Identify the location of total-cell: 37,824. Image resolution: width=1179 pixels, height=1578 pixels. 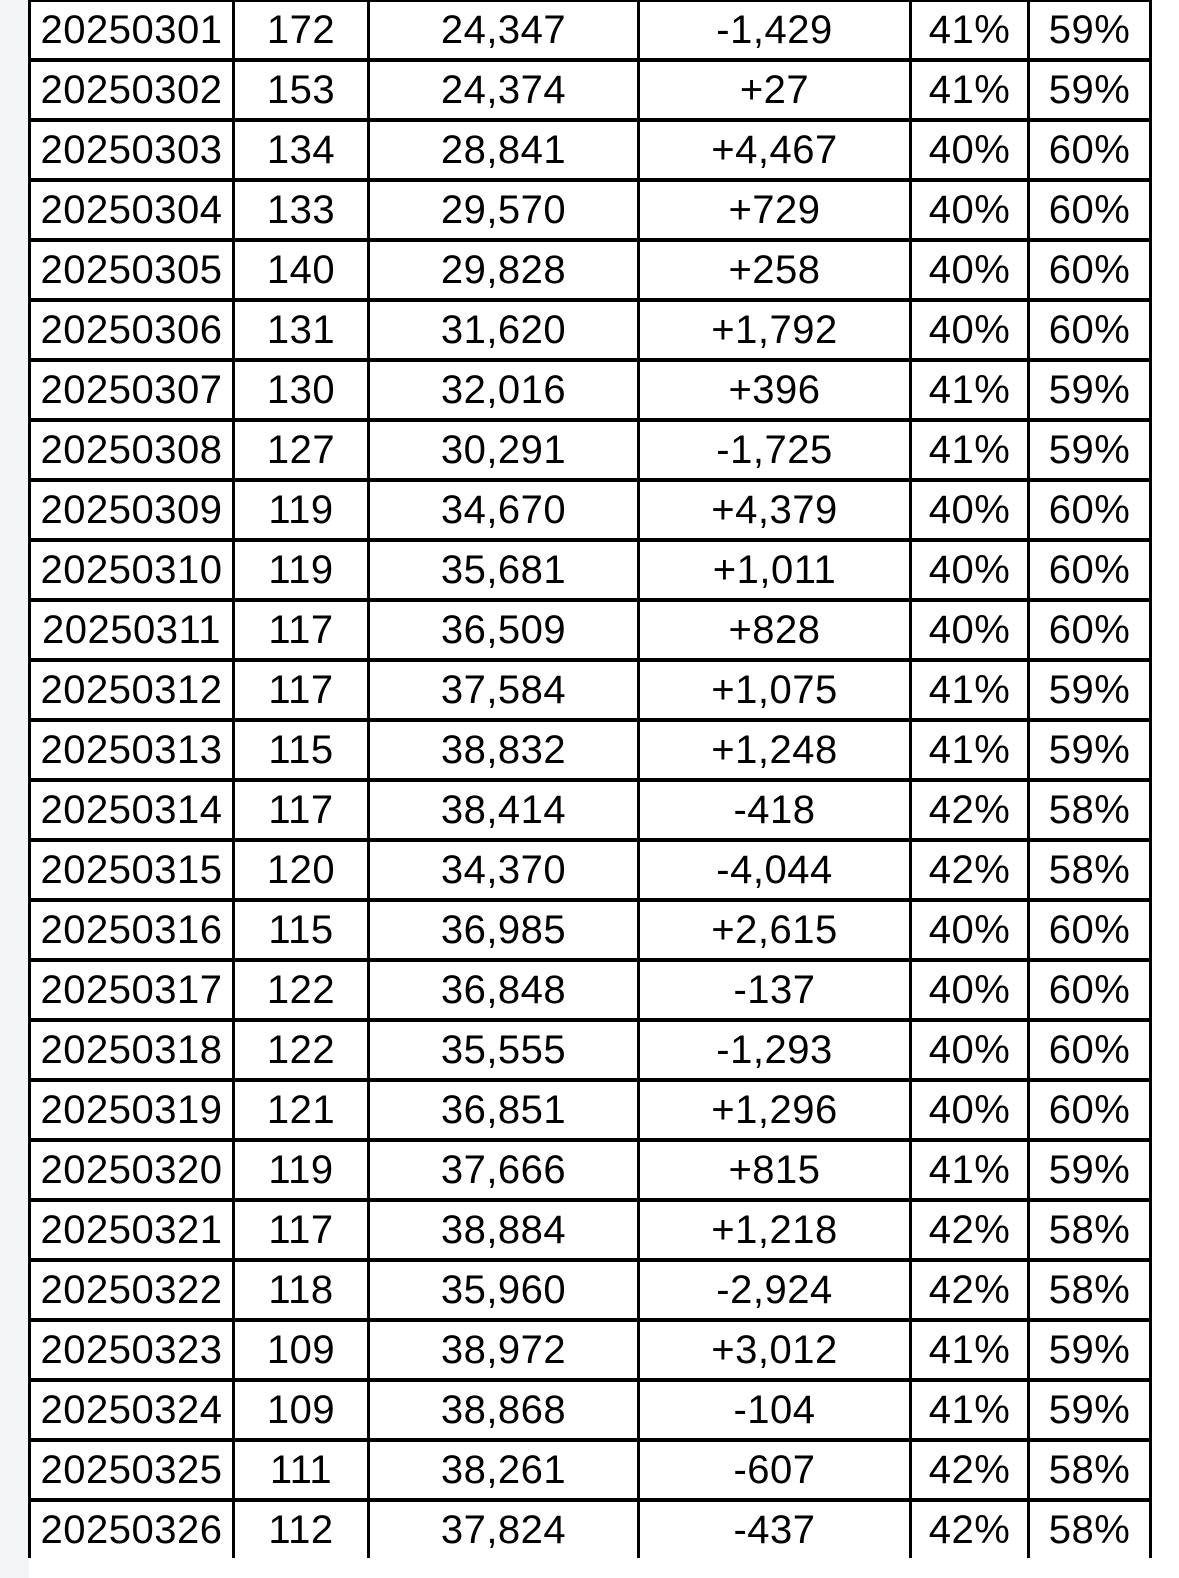
(503, 1528).